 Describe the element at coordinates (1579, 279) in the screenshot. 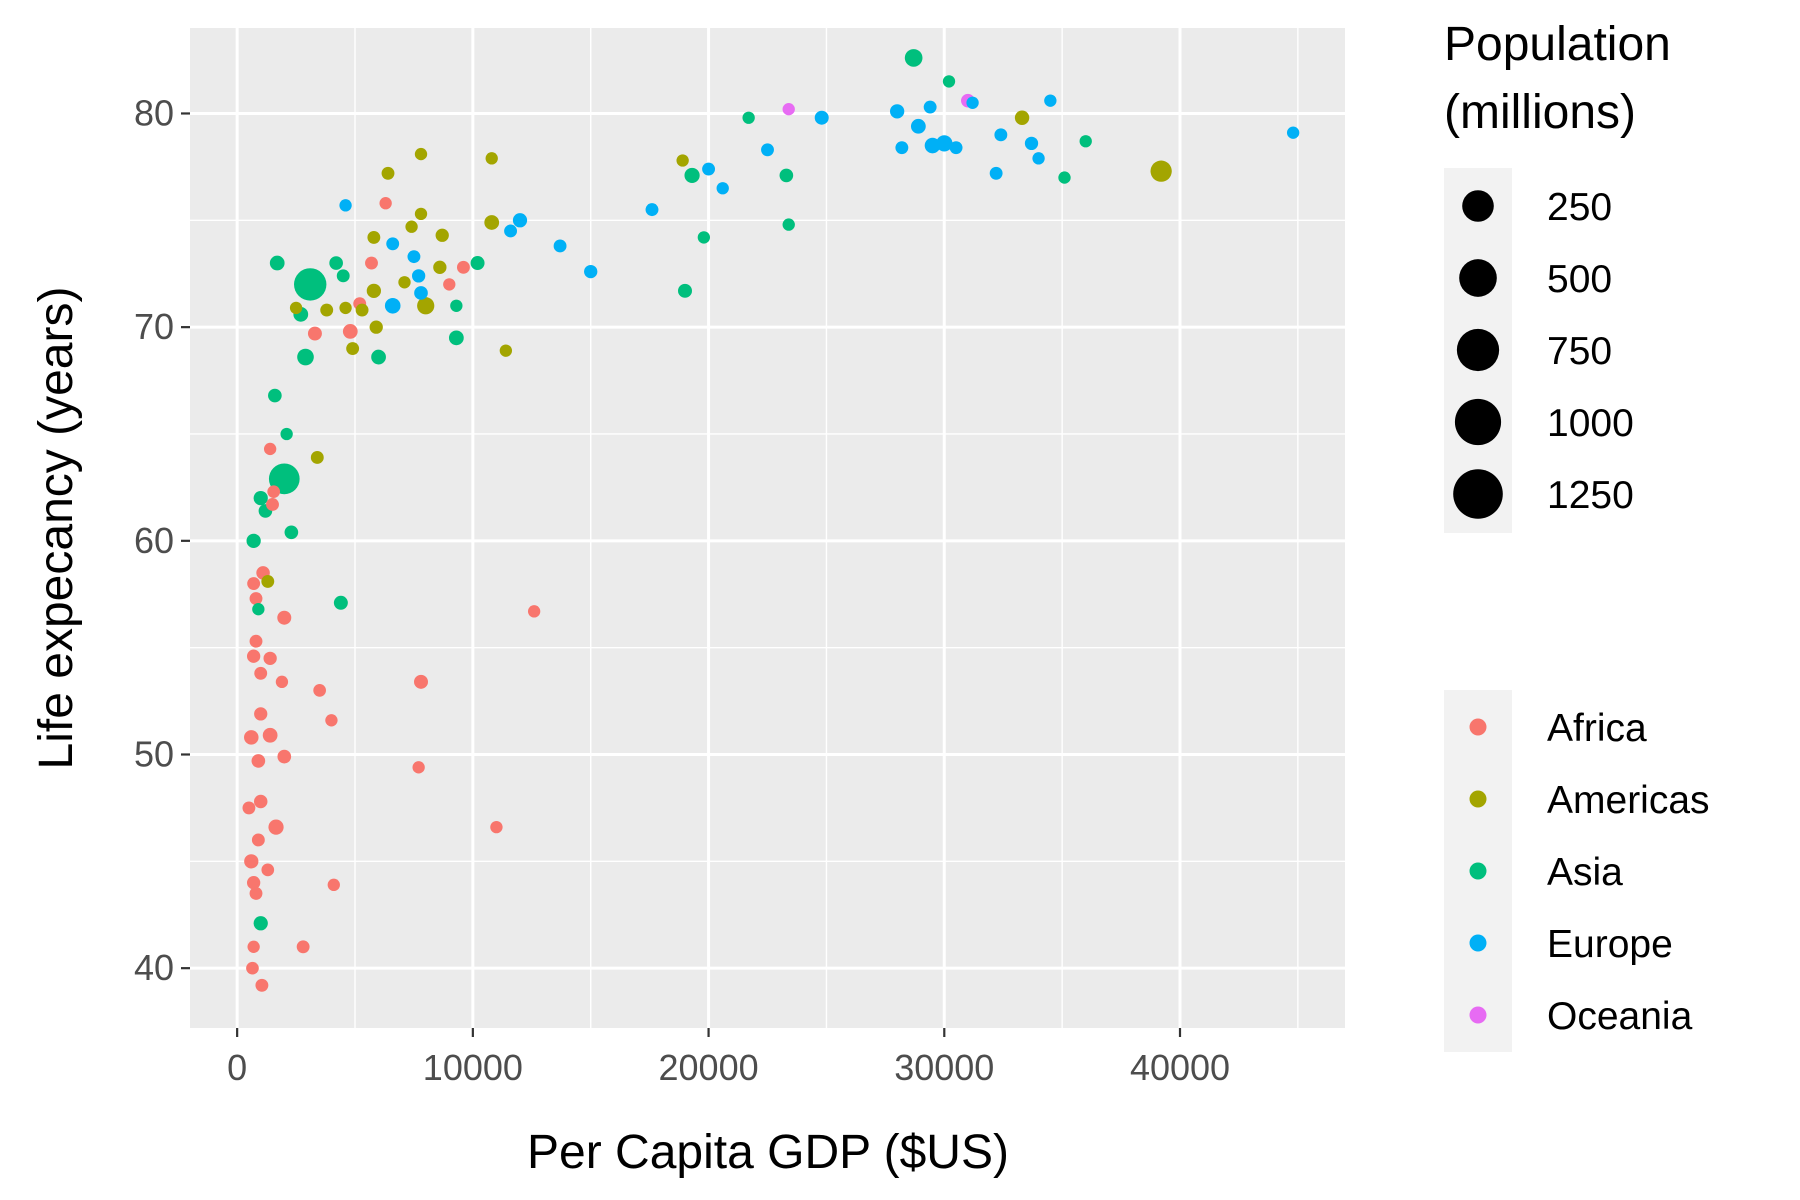

I see `size-legend-label: 500` at that location.